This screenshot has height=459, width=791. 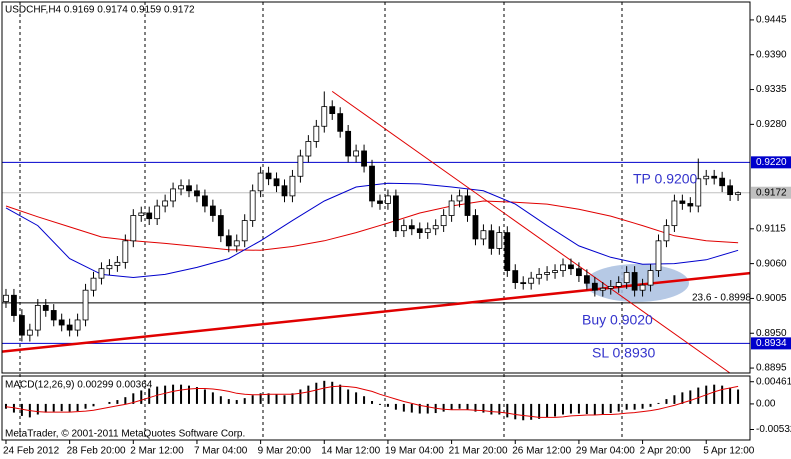 What do you see at coordinates (372, 225) in the screenshot?
I see `moving-average` at bounding box center [372, 225].